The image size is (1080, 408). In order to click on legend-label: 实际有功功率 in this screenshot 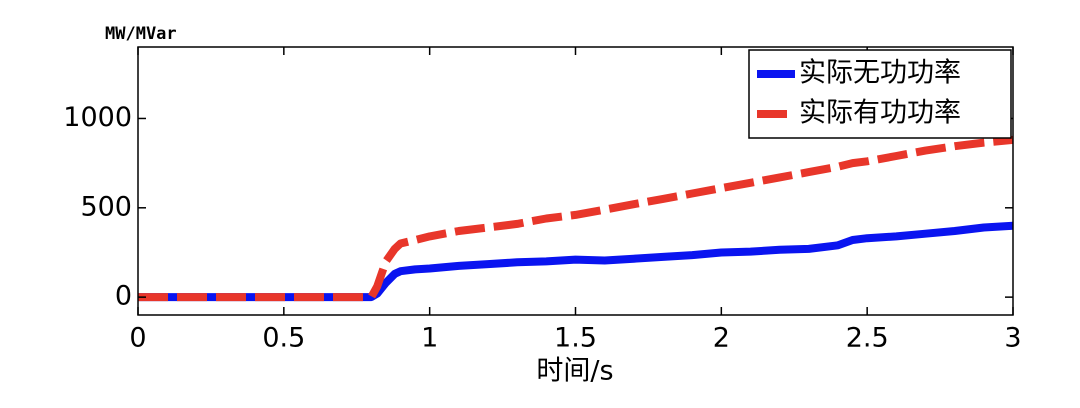, I will do `click(880, 113)`.